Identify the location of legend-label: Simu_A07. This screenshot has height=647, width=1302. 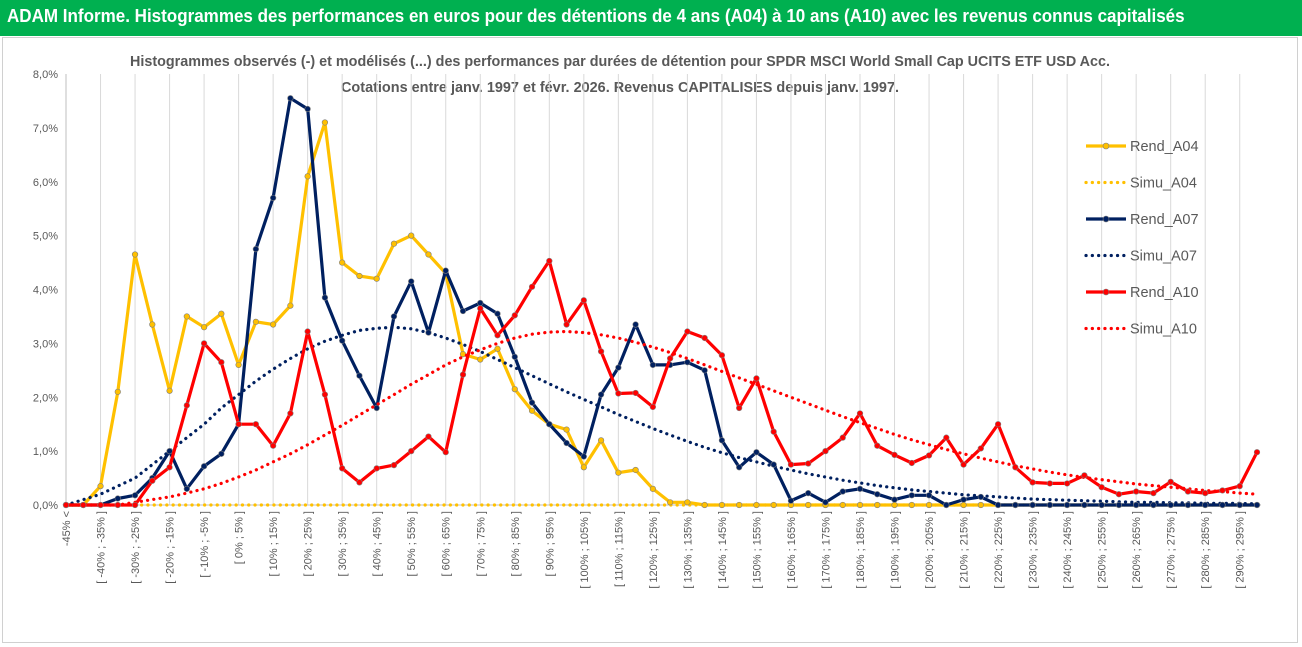
(1163, 257).